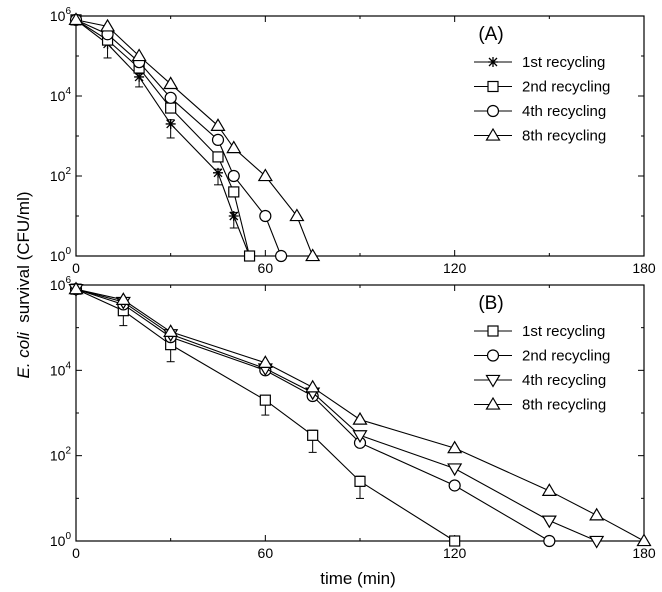 The height and width of the screenshot is (592, 662). I want to click on panel-a-x-tick-label: 120, so click(455, 268).